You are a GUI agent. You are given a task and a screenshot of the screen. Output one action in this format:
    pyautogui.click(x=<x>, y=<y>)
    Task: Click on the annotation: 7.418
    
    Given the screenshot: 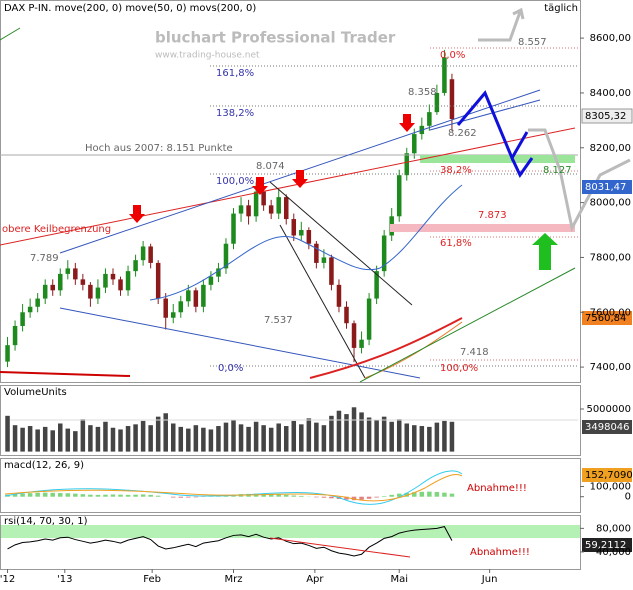 What is the action you would take?
    pyautogui.click(x=474, y=352)
    